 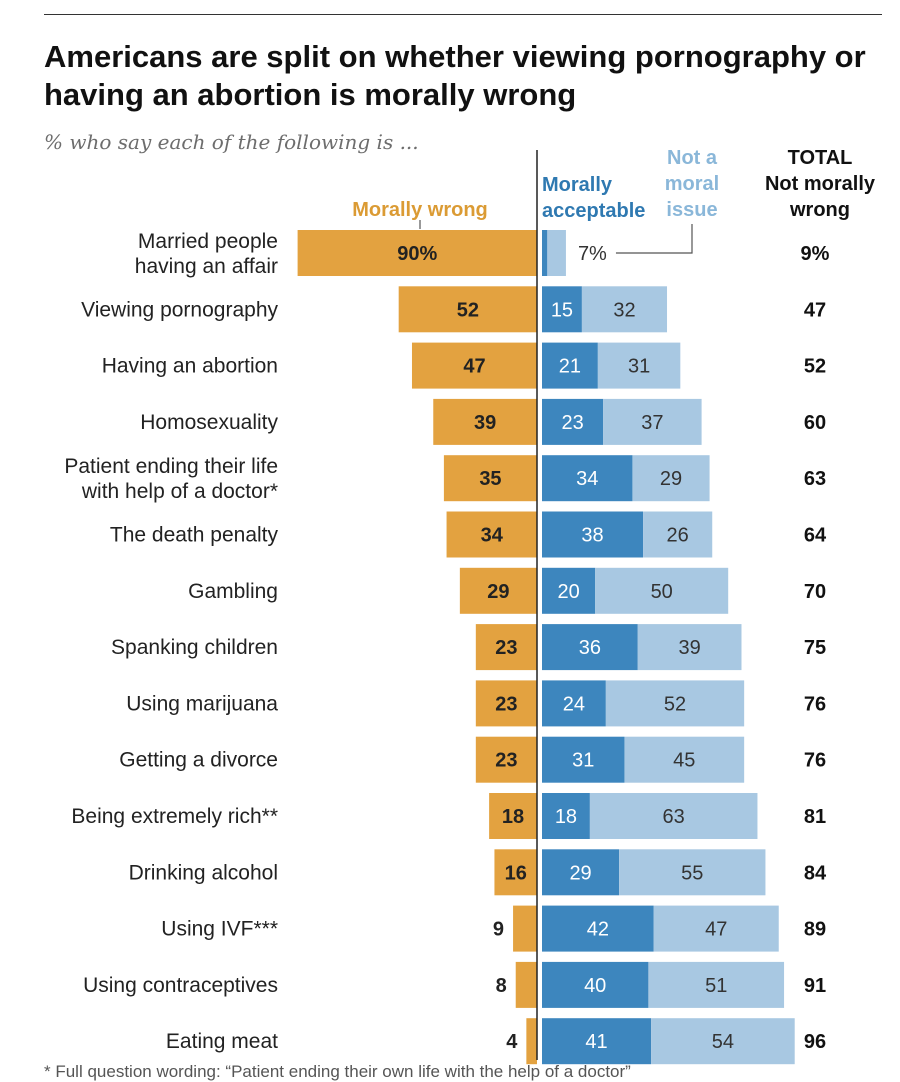 I want to click on value-label-not-moral-issue: 29, so click(x=671, y=479).